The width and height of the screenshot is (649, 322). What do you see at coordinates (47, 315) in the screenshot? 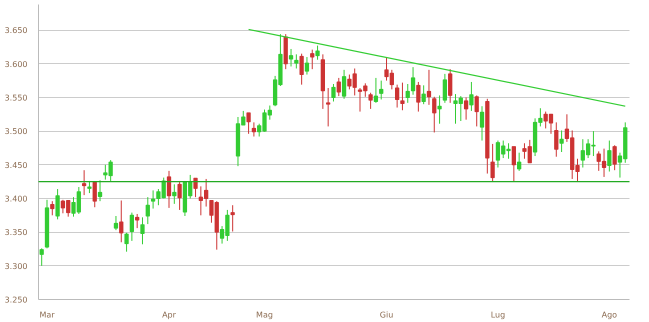
I see `x-tick-label: Mar` at bounding box center [47, 315].